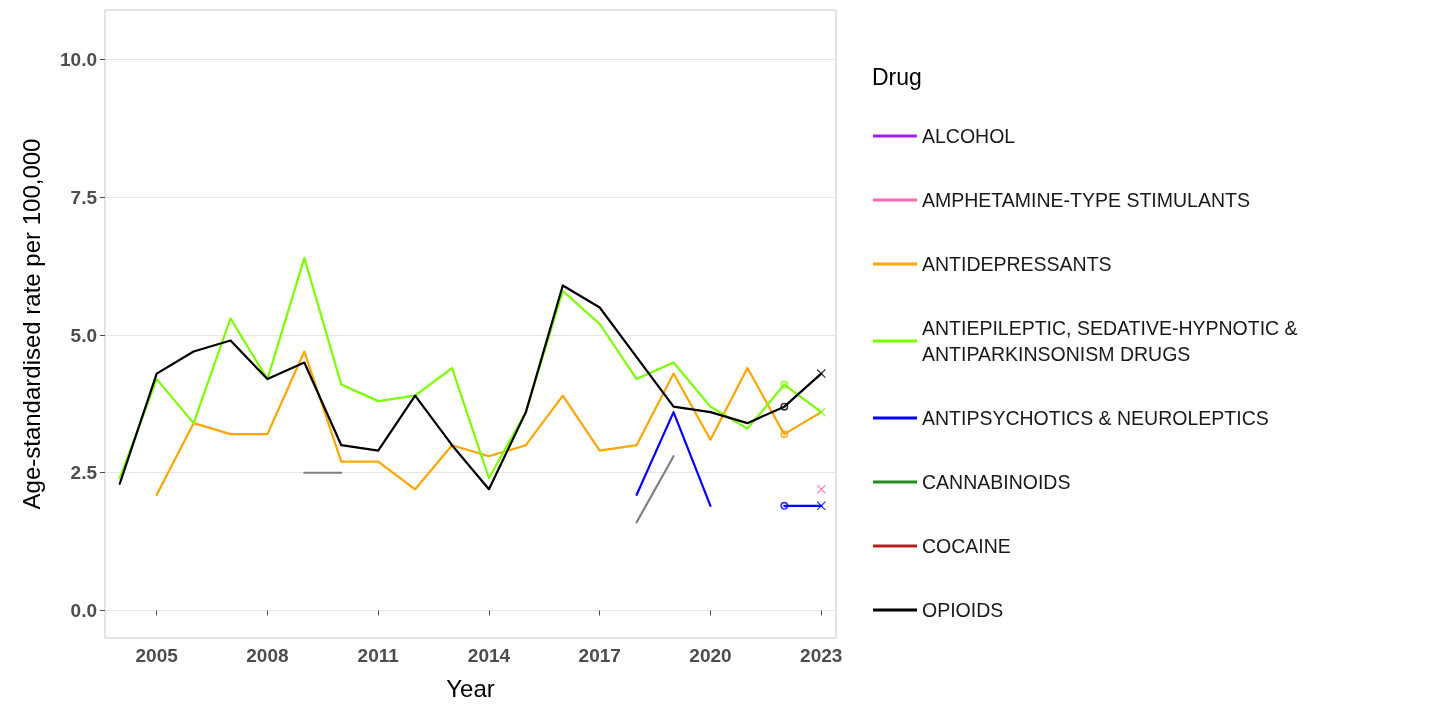 This screenshot has width=1433, height=705. What do you see at coordinates (84, 473) in the screenshot?
I see `y-tick-label: 2.5` at bounding box center [84, 473].